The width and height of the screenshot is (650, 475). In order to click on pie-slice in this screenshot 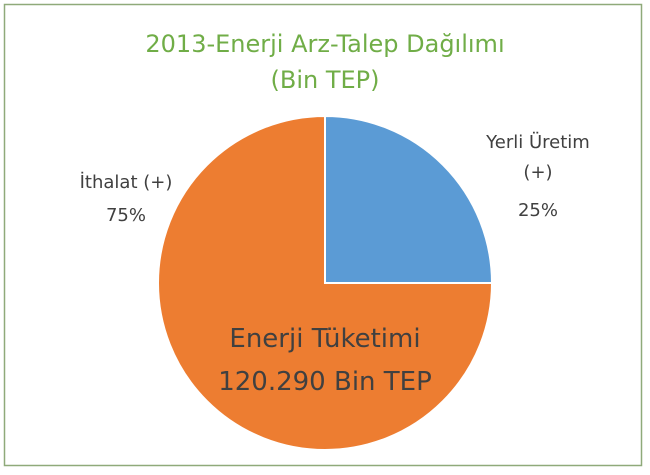, I will do `click(409, 199)`.